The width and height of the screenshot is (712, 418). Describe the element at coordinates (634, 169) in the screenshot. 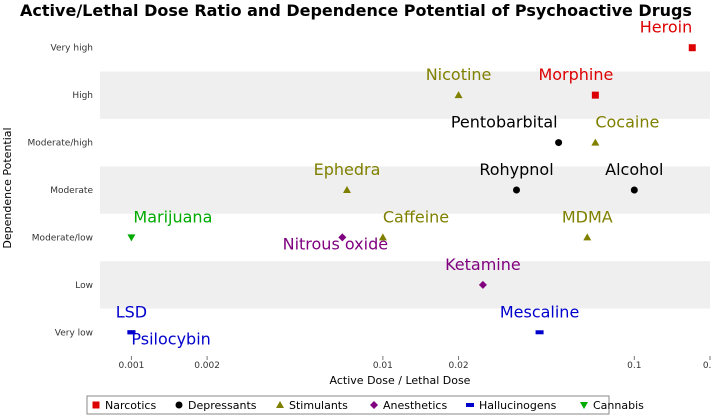

I see `point-label: Alcohol` at that location.